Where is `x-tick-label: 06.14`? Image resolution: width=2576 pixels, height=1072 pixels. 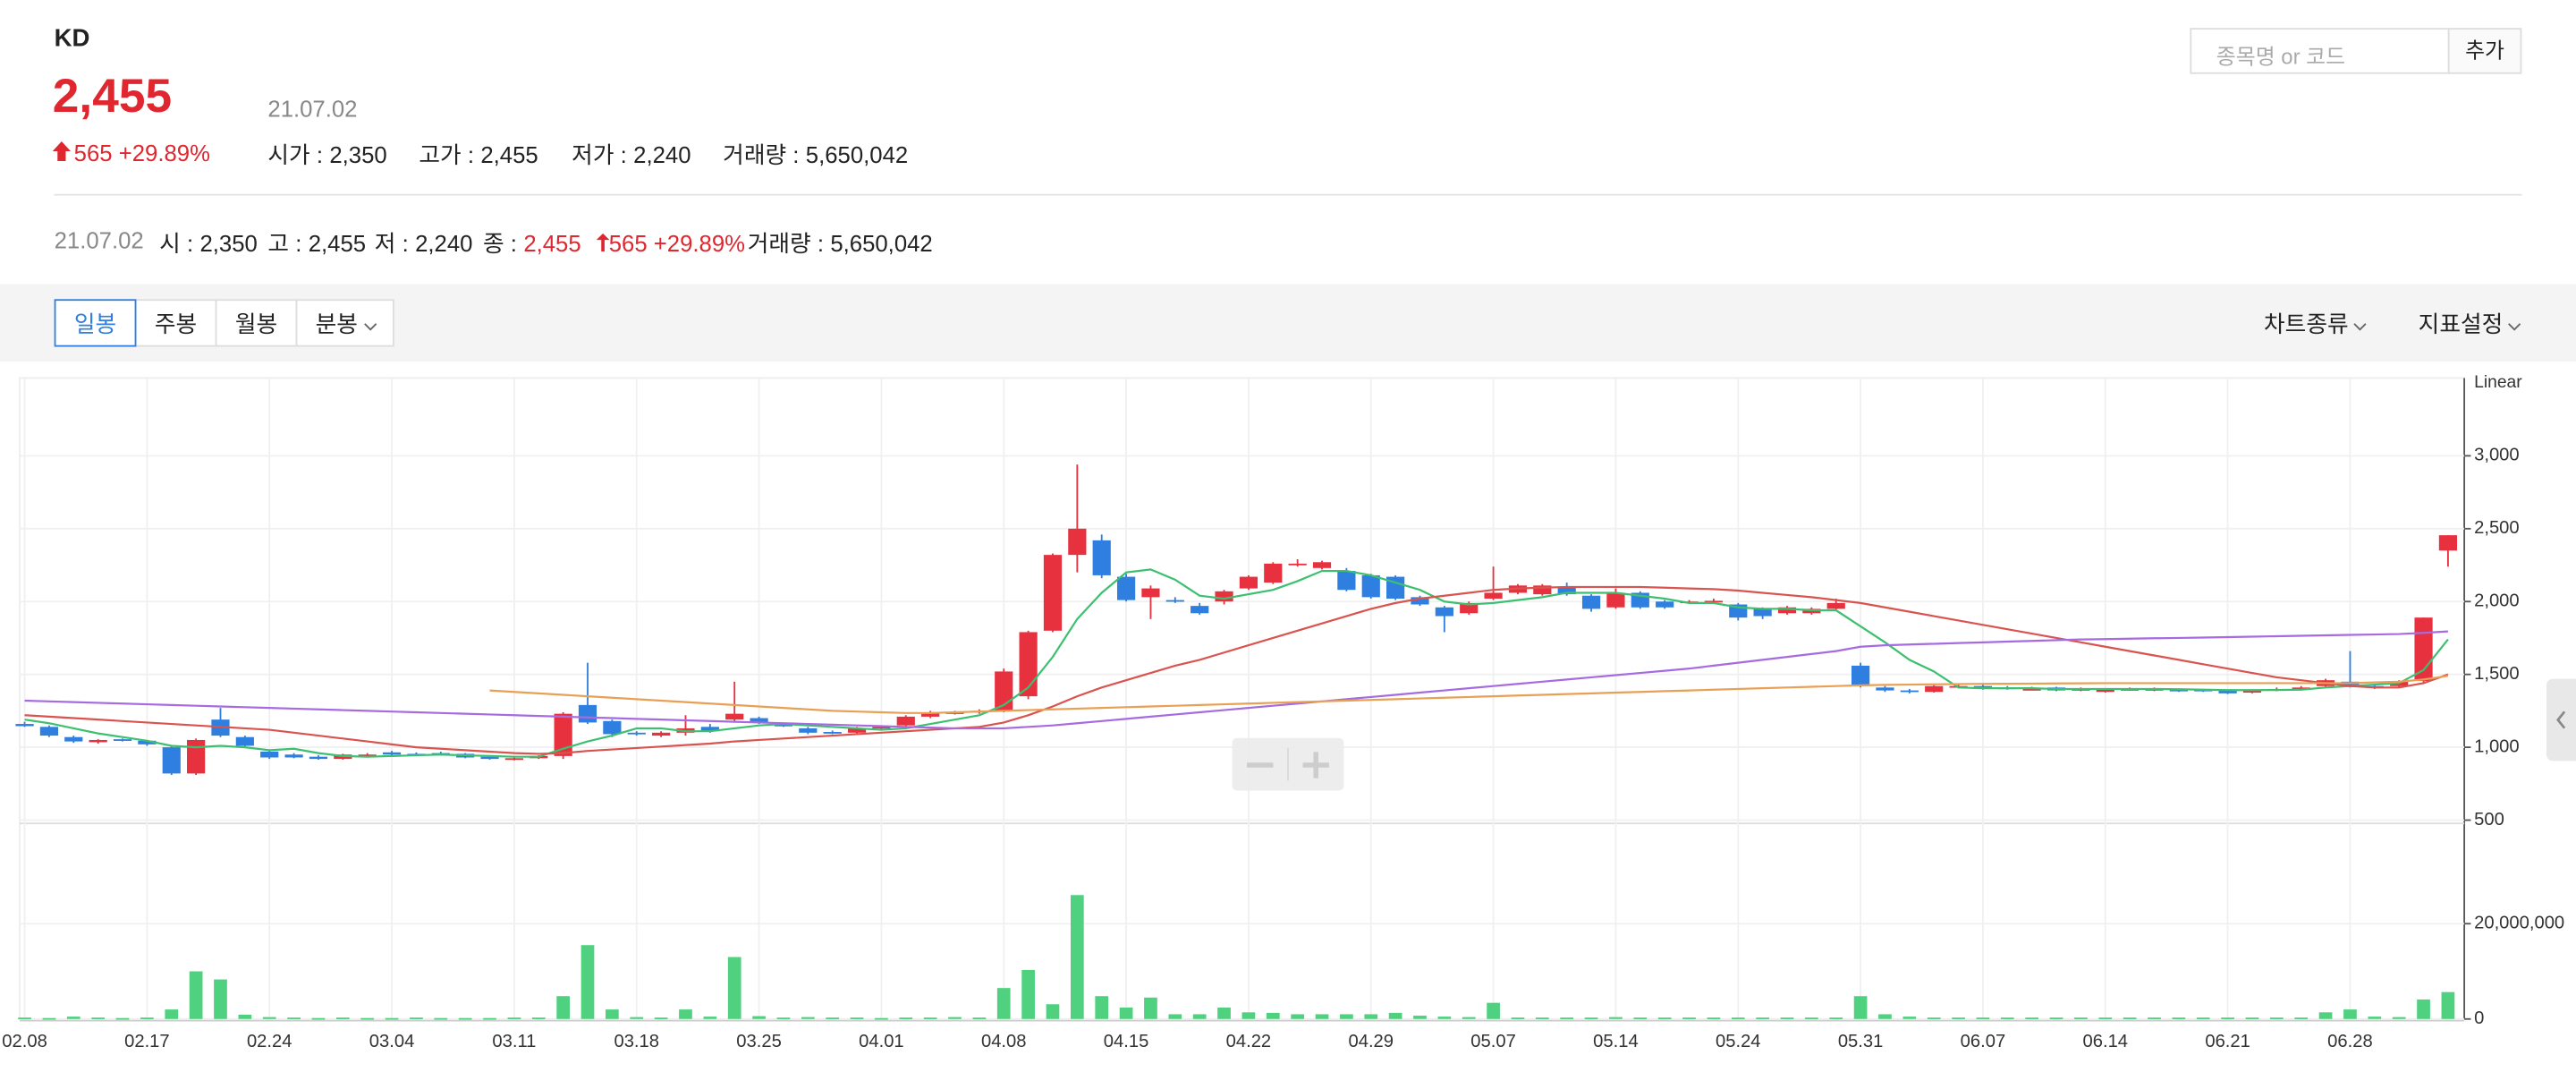
x-tick-label: 06.14 is located at coordinates (2106, 1041).